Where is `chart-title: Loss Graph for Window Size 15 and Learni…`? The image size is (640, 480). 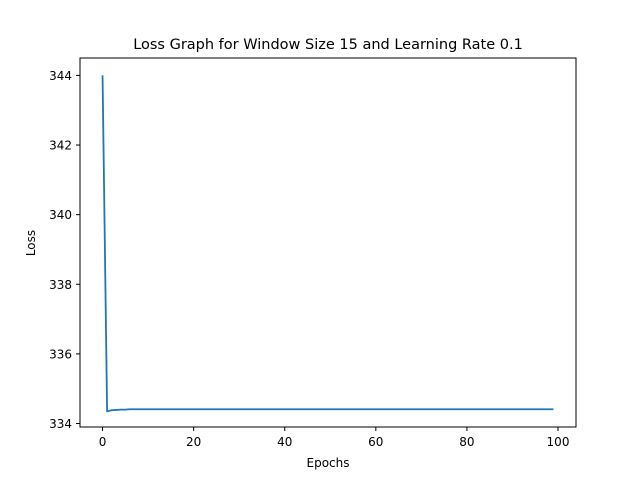 chart-title: Loss Graph for Window Size 15 and Learni… is located at coordinates (328, 45).